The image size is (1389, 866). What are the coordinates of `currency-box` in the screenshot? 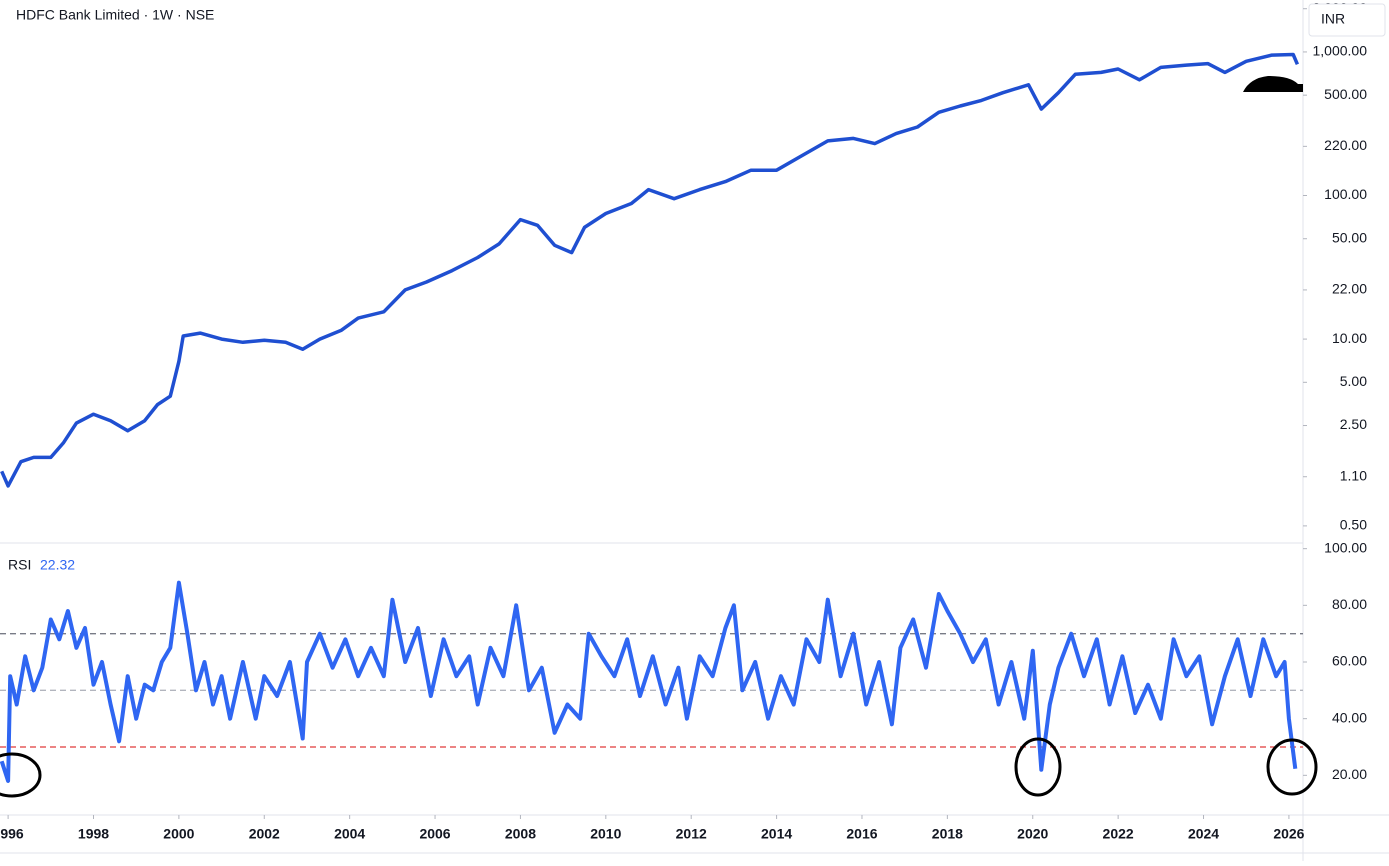 It's located at (1347, 20).